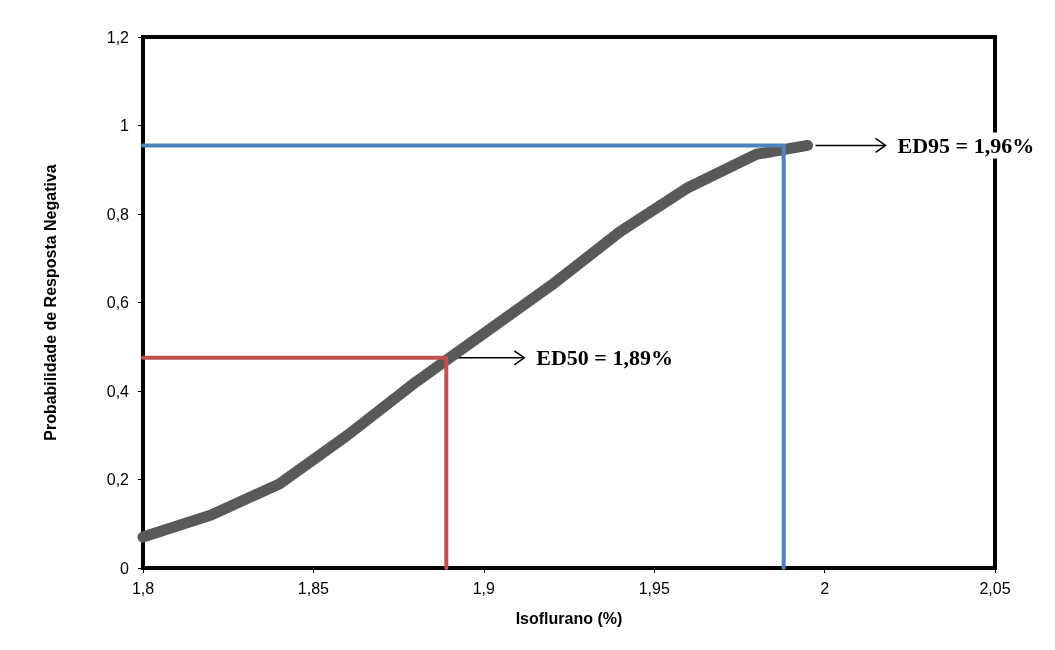 Image resolution: width=1055 pixels, height=650 pixels. Describe the element at coordinates (118, 391) in the screenshot. I see `y-tick-label: 0,4` at that location.